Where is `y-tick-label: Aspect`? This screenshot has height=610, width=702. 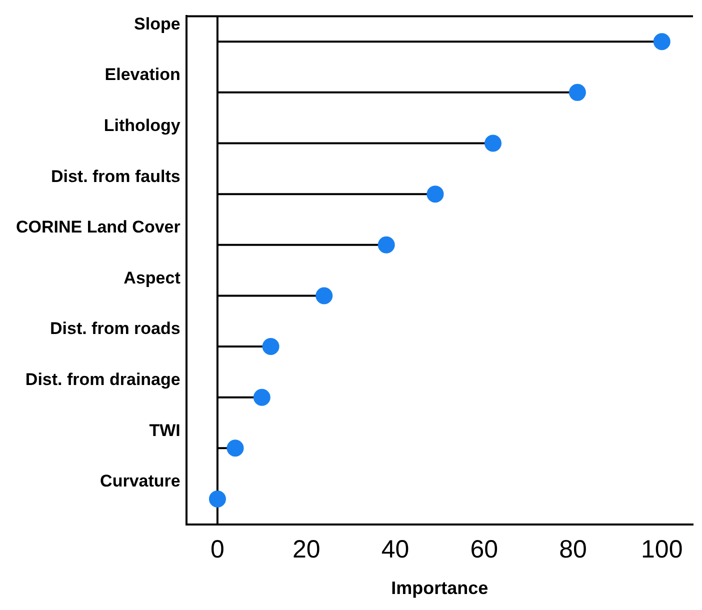 y-tick-label: Aspect is located at coordinates (152, 278).